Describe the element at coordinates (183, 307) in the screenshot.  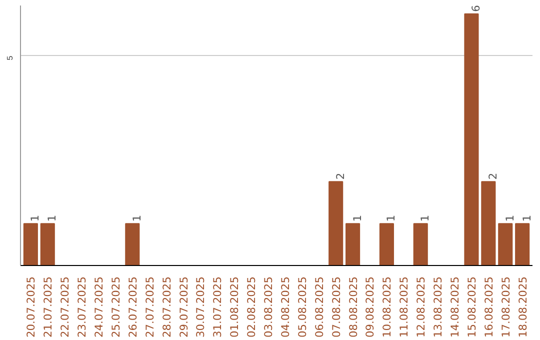
I see `x-tick-label: 29.07.2025` at that location.